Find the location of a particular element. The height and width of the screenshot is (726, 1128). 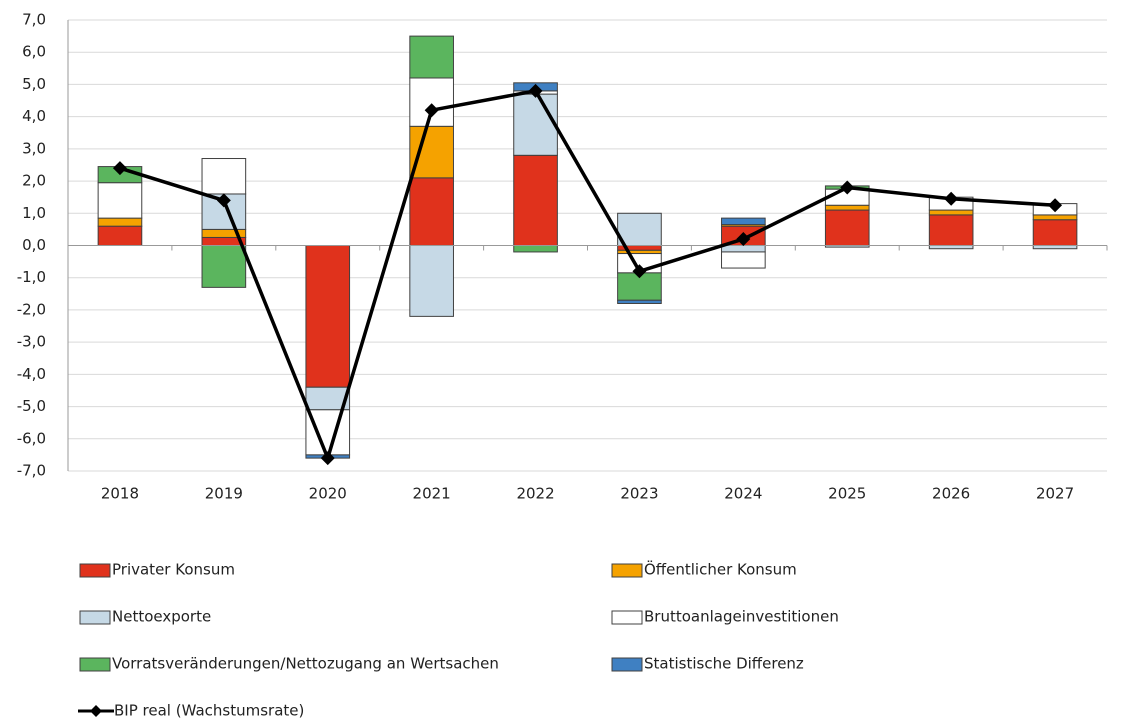

x-tick-label: 2025 is located at coordinates (847, 494).